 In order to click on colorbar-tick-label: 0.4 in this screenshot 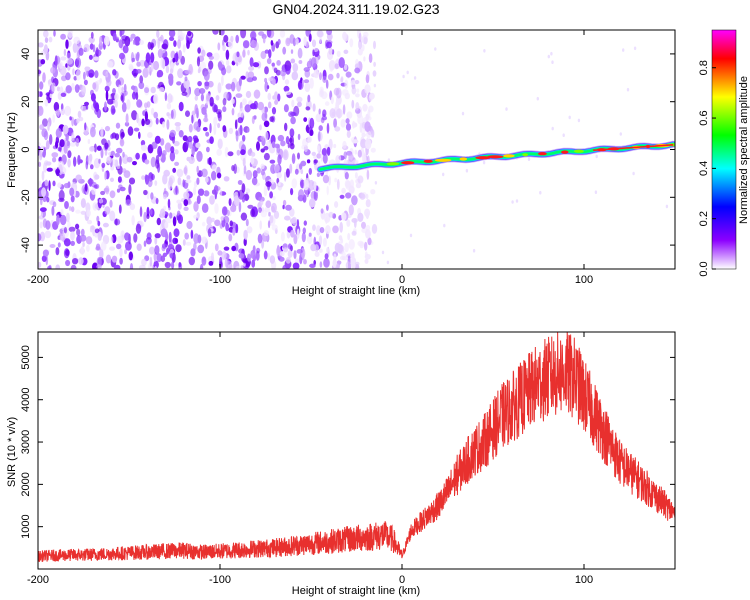, I will do `click(704, 168)`.